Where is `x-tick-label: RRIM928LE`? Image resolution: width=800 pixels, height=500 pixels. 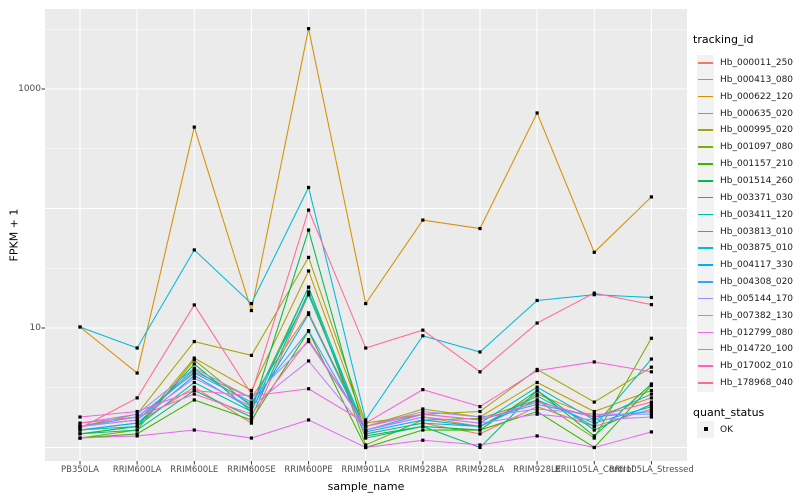 x-tick-label: RRIM928LE is located at coordinates (537, 470).